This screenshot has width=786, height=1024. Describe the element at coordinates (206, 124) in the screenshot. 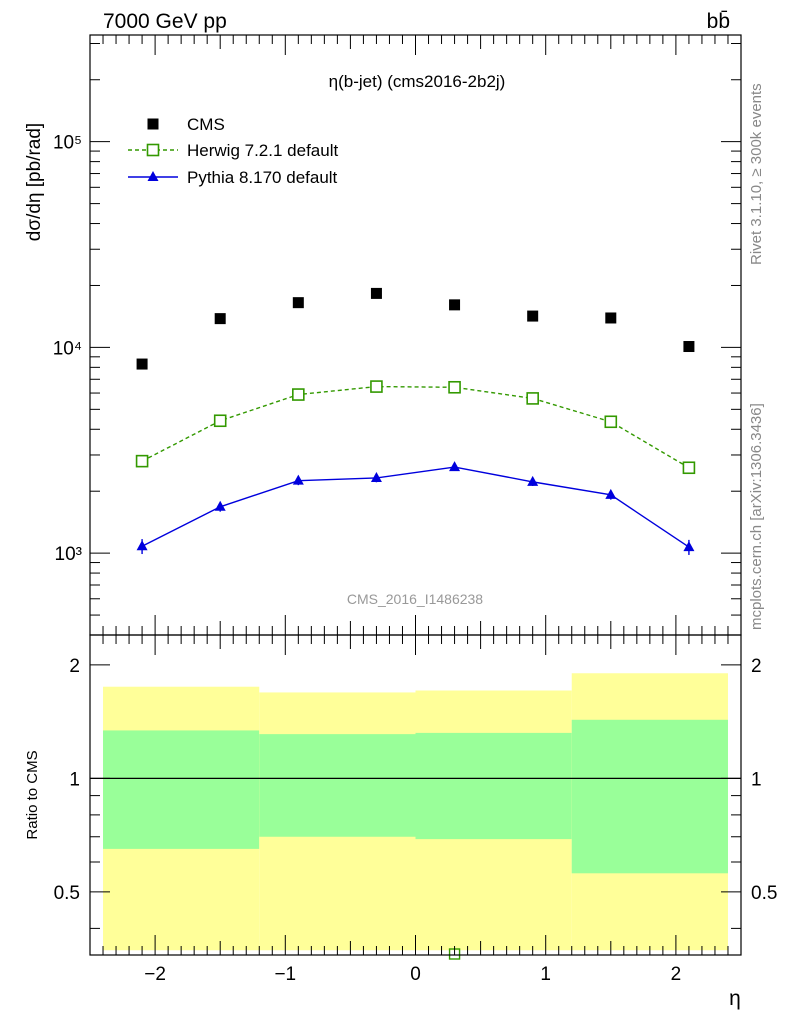

I see `legend-label: CMS` at that location.